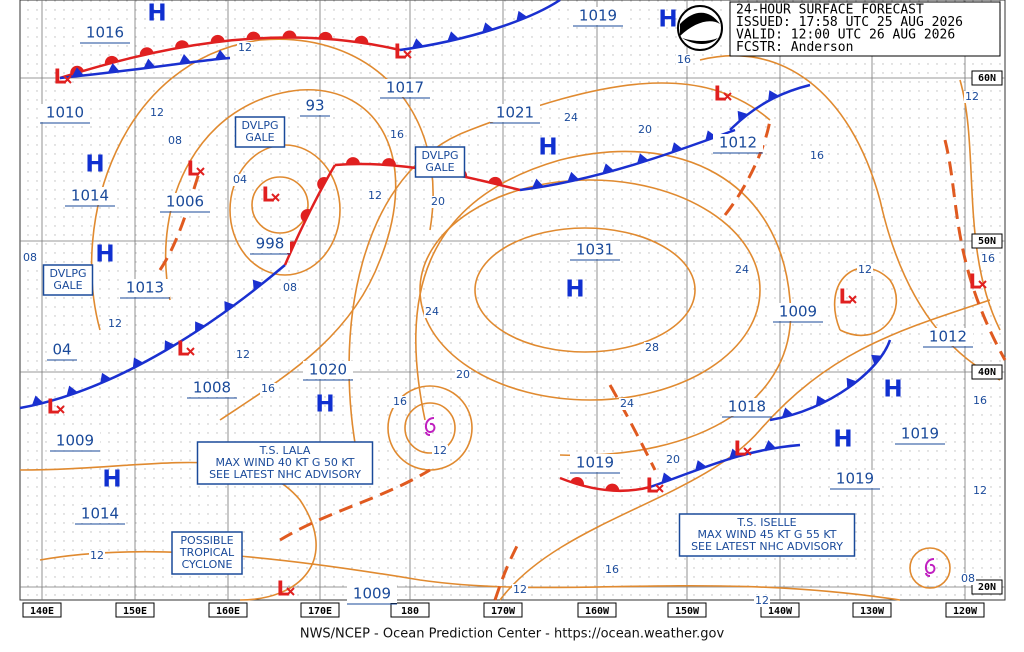 Image resolution: width=1024 pixels, height=652 pixels. Describe the element at coordinates (100, 514) in the screenshot. I see `pressure-label: 1014` at that location.